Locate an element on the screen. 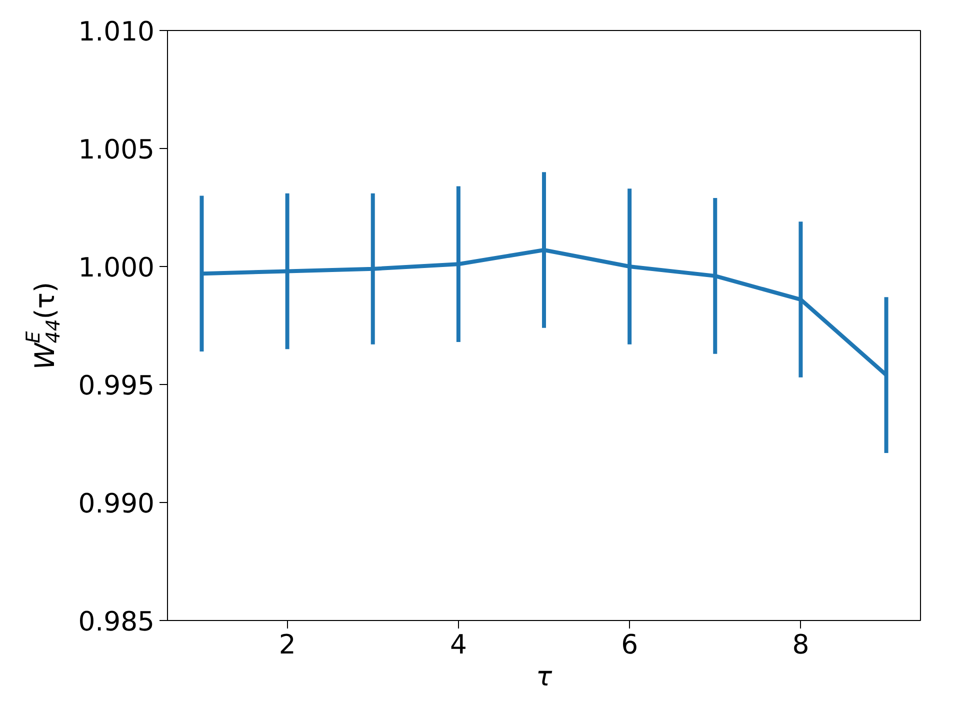 This screenshot has width=960, height=720. x-axis-title: τ is located at coordinates (544, 677).